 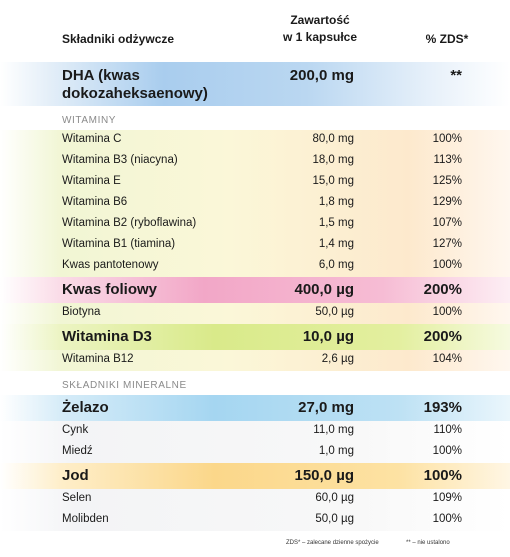 What do you see at coordinates (77, 451) in the screenshot?
I see `row-name: Miedź` at bounding box center [77, 451].